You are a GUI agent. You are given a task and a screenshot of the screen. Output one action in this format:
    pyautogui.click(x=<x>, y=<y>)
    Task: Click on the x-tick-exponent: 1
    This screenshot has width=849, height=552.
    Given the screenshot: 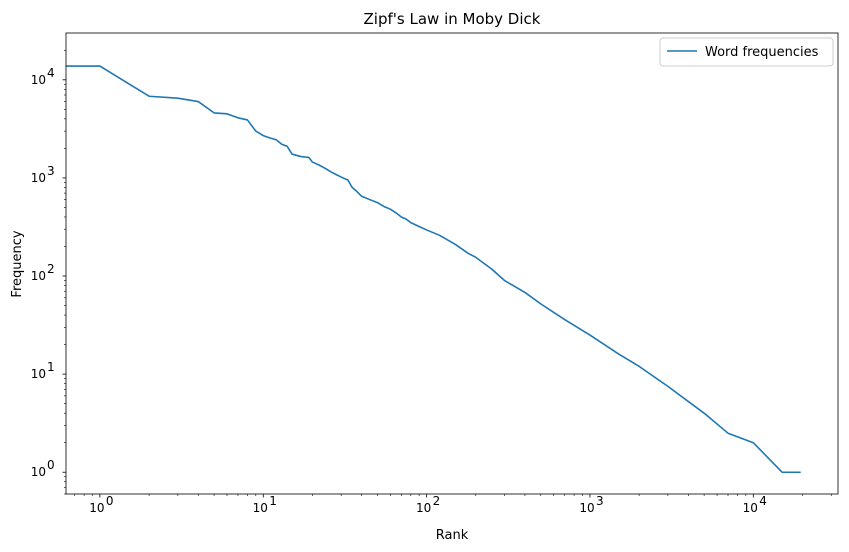 What is the action you would take?
    pyautogui.click(x=273, y=501)
    